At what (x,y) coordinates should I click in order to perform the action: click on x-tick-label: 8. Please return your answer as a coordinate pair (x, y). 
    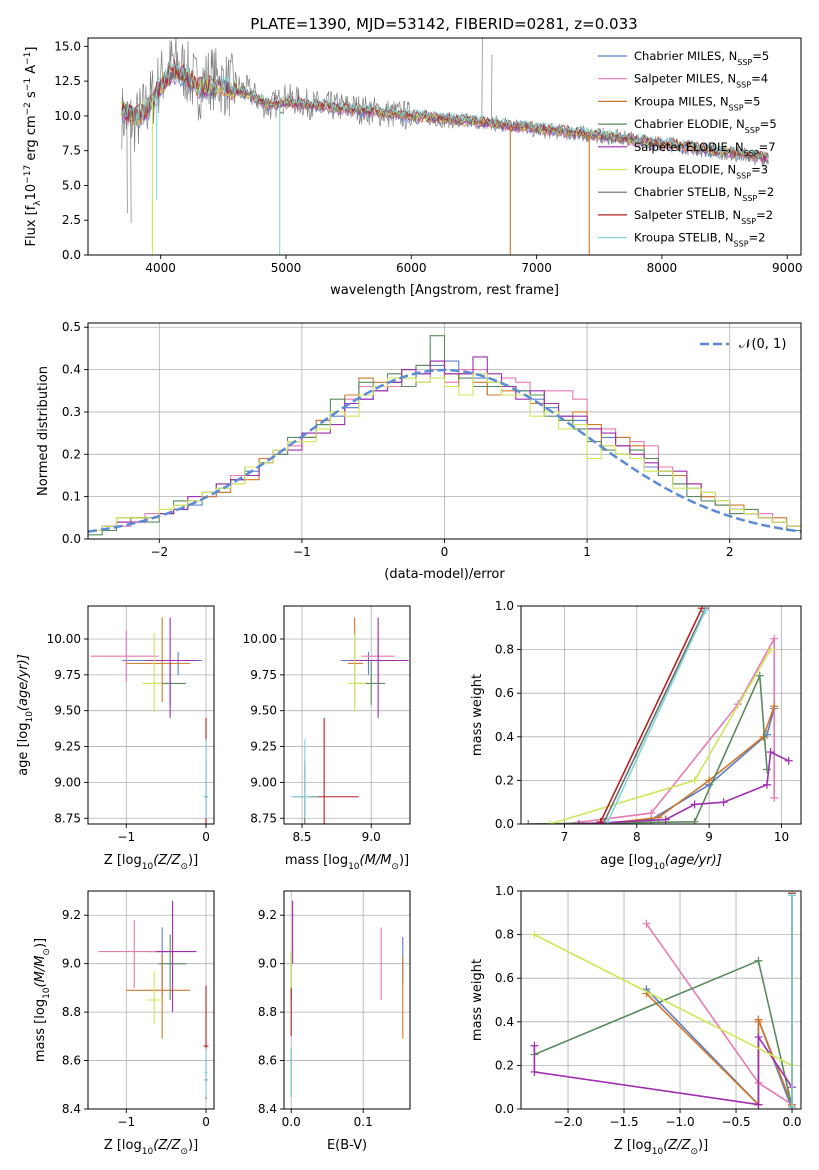
    Looking at the image, I should click on (637, 837).